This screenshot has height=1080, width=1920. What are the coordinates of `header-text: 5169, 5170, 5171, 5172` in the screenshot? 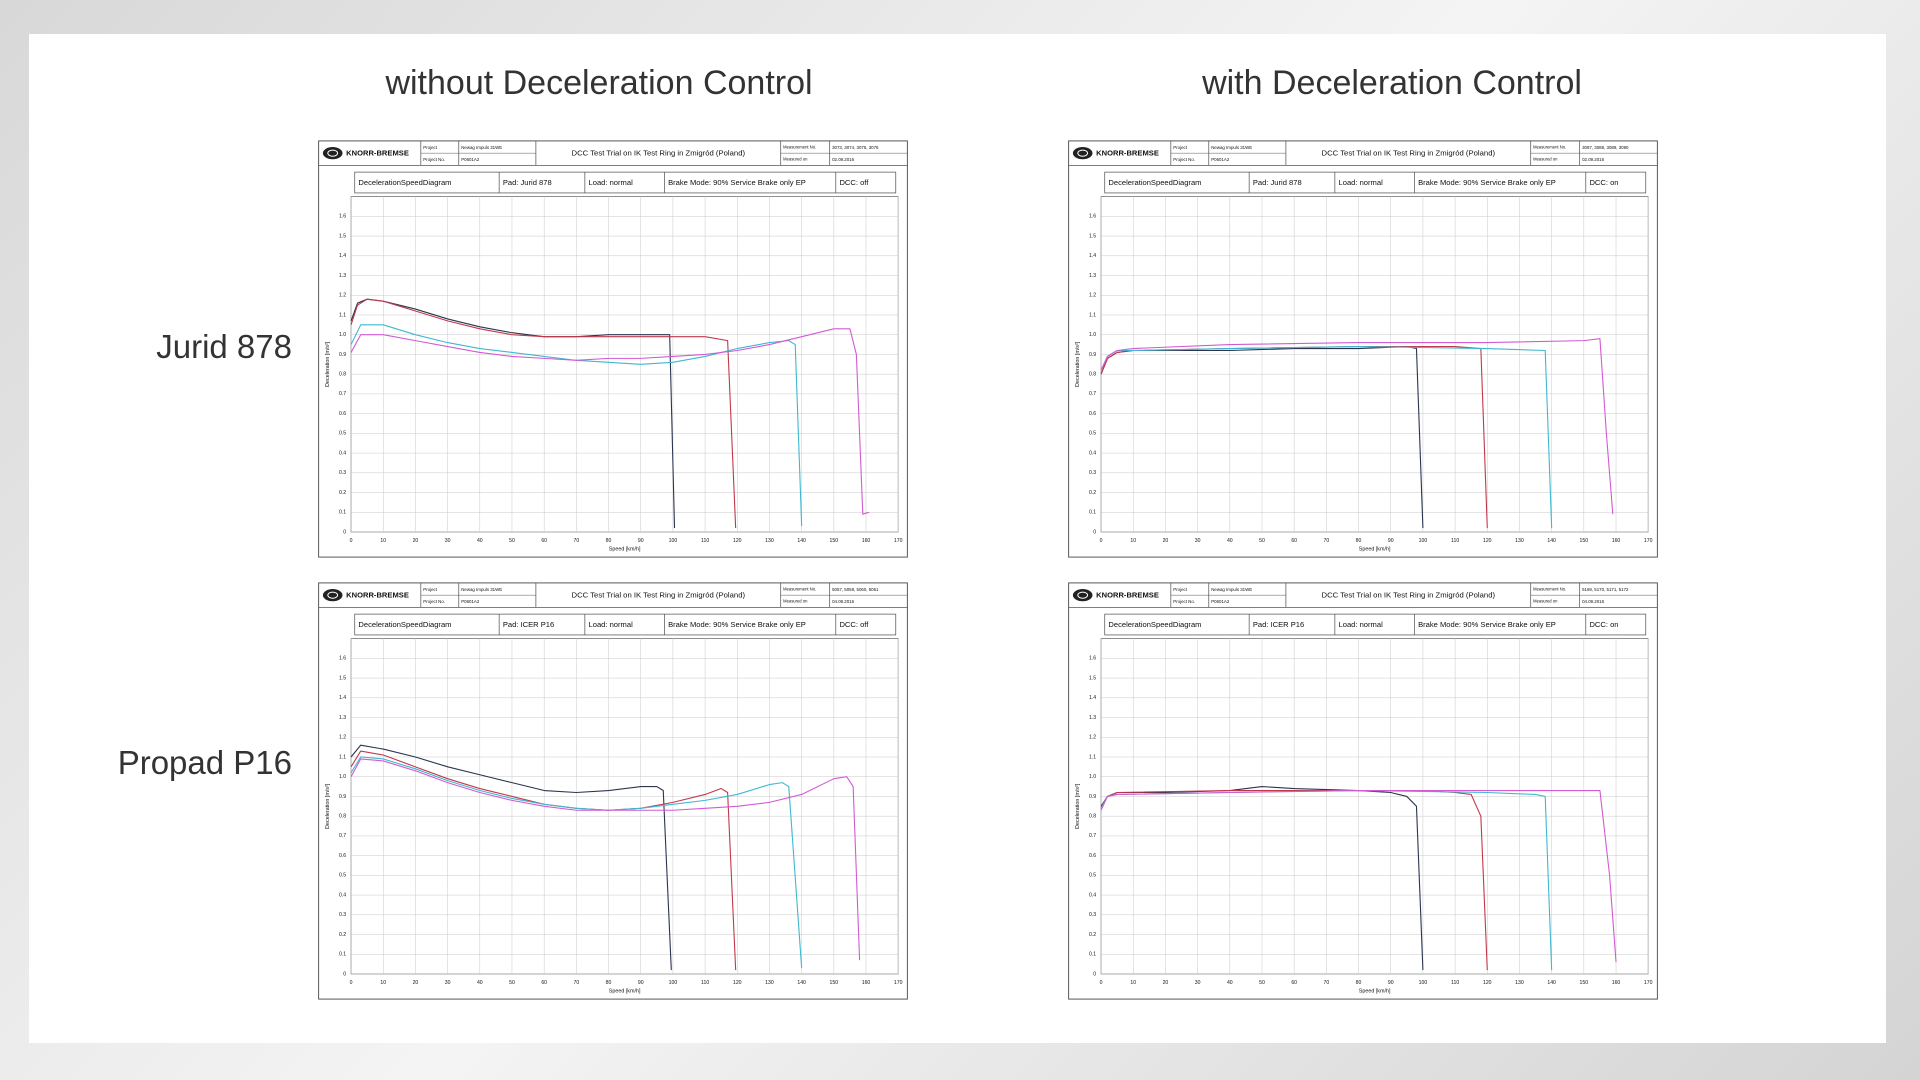 It's located at (1605, 589).